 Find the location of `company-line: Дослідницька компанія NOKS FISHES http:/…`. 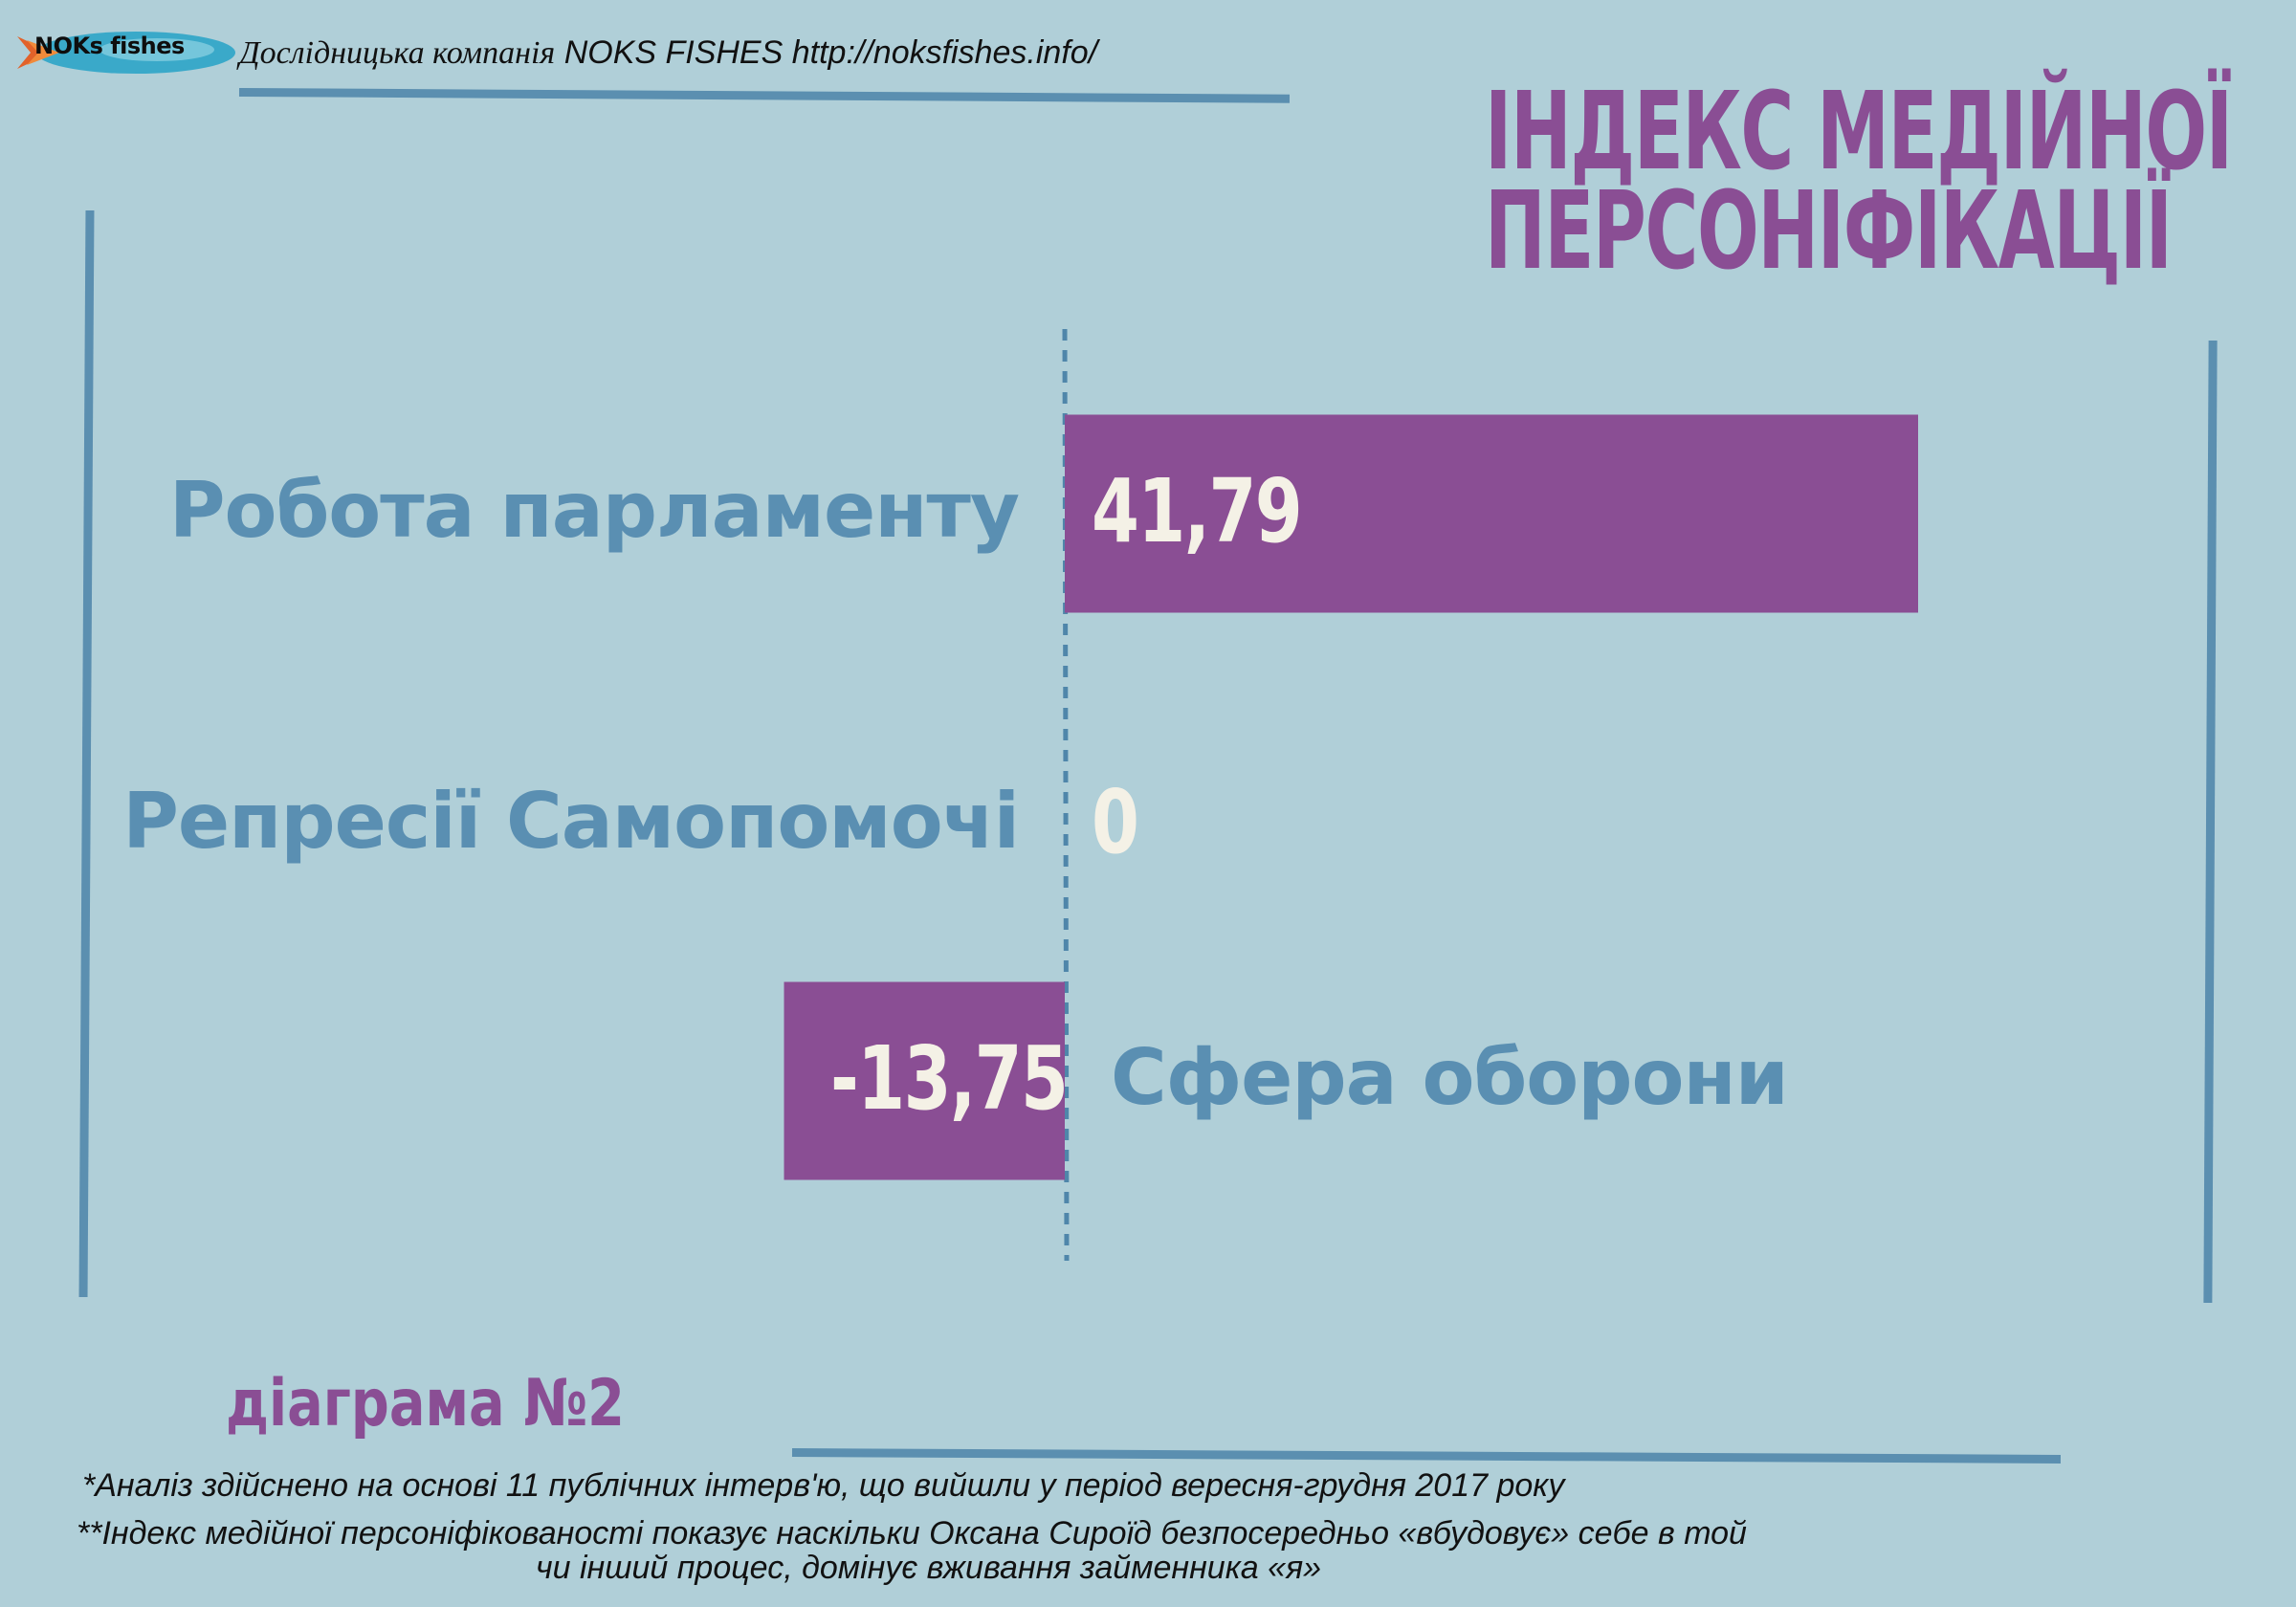

company-line: Дослідницька компанія NOKS FISHES http:/… is located at coordinates (668, 53).